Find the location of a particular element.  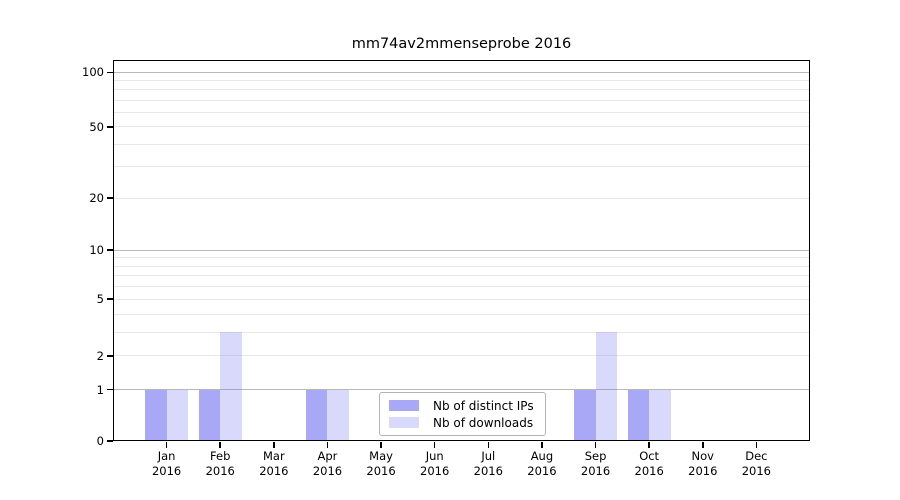

y-axis-tick-label: 50 is located at coordinates (96, 126).